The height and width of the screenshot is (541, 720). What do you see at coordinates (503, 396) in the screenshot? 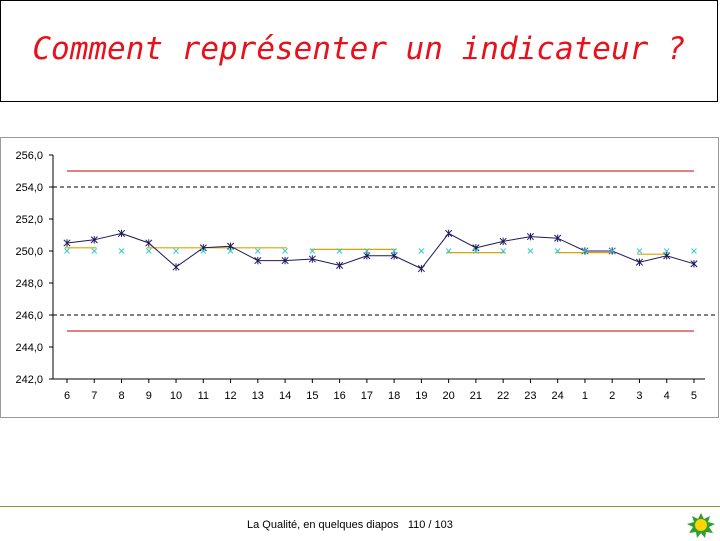
I see `x-tick-label: 22` at bounding box center [503, 396].